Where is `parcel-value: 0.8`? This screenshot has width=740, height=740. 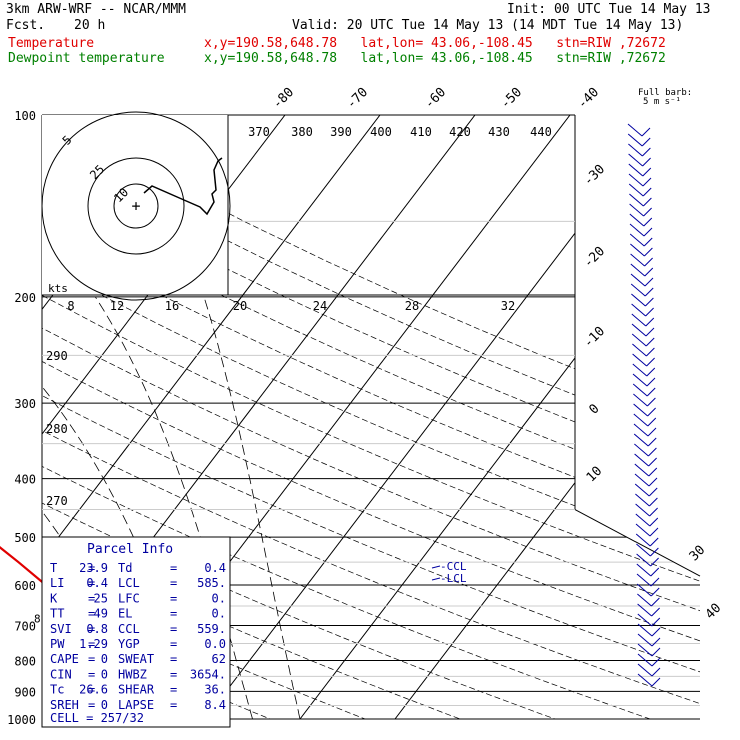
parcel-value: 0.8 is located at coordinates (97, 629).